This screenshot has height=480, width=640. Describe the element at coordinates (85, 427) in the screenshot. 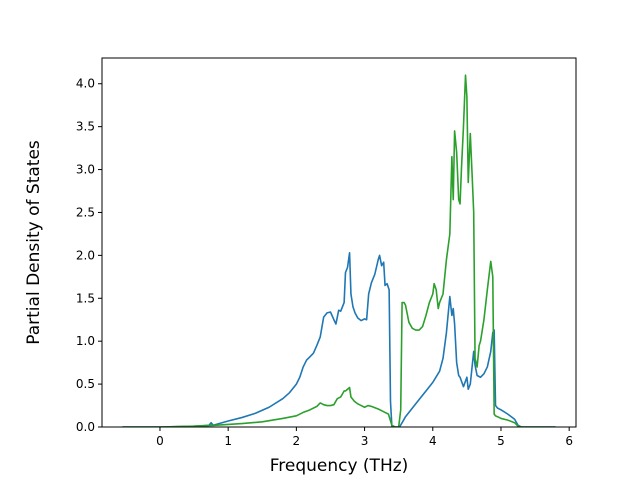

I see `y-tick-label-0: 0.0` at that location.